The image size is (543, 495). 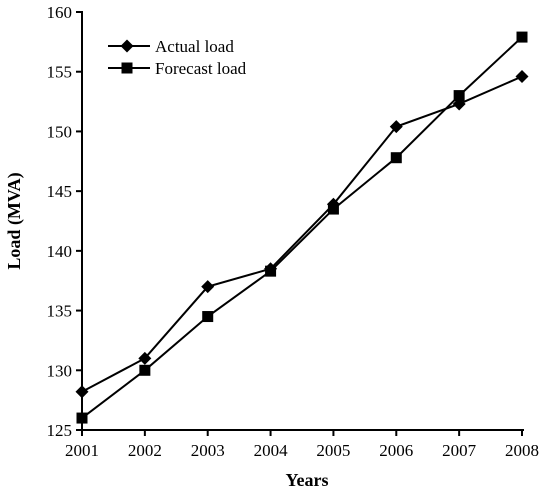 What do you see at coordinates (145, 450) in the screenshot?
I see `x-tick-label: 2002` at bounding box center [145, 450].